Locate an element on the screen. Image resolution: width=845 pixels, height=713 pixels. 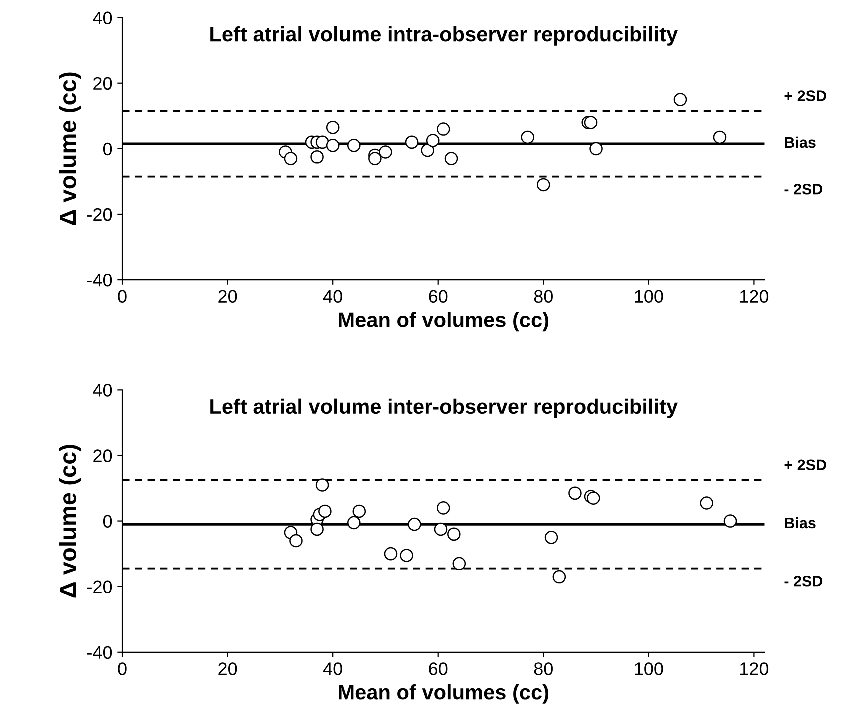
chart-title: Left atrial volume intra-observer reproducibility is located at coordinates (444, 36).